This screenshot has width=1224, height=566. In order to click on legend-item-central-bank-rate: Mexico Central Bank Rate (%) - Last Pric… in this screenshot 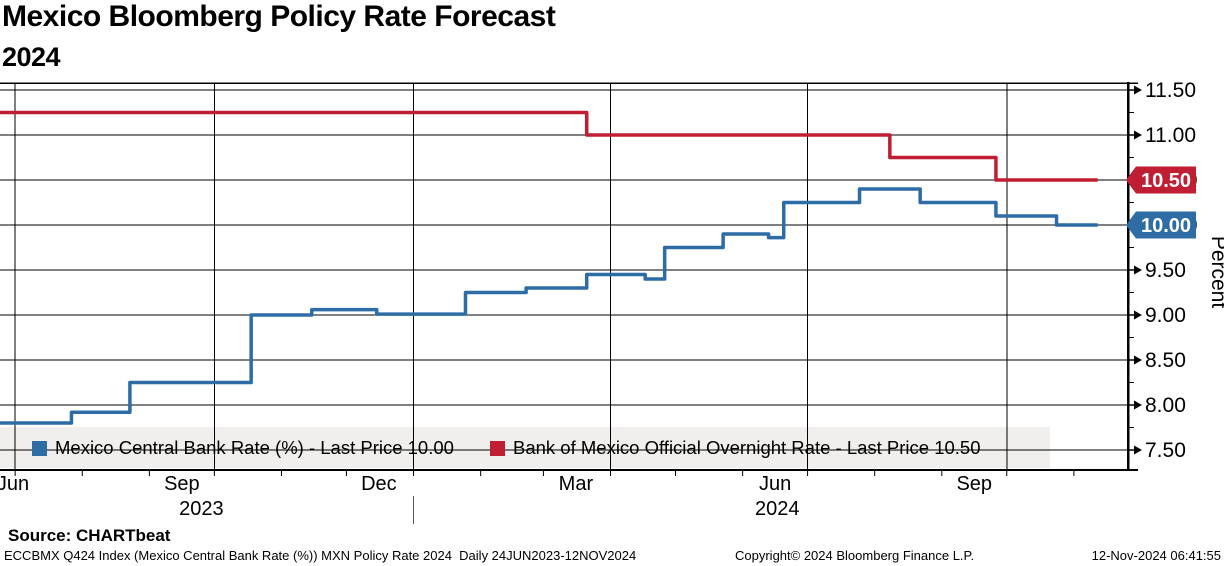, I will do `click(243, 448)`.